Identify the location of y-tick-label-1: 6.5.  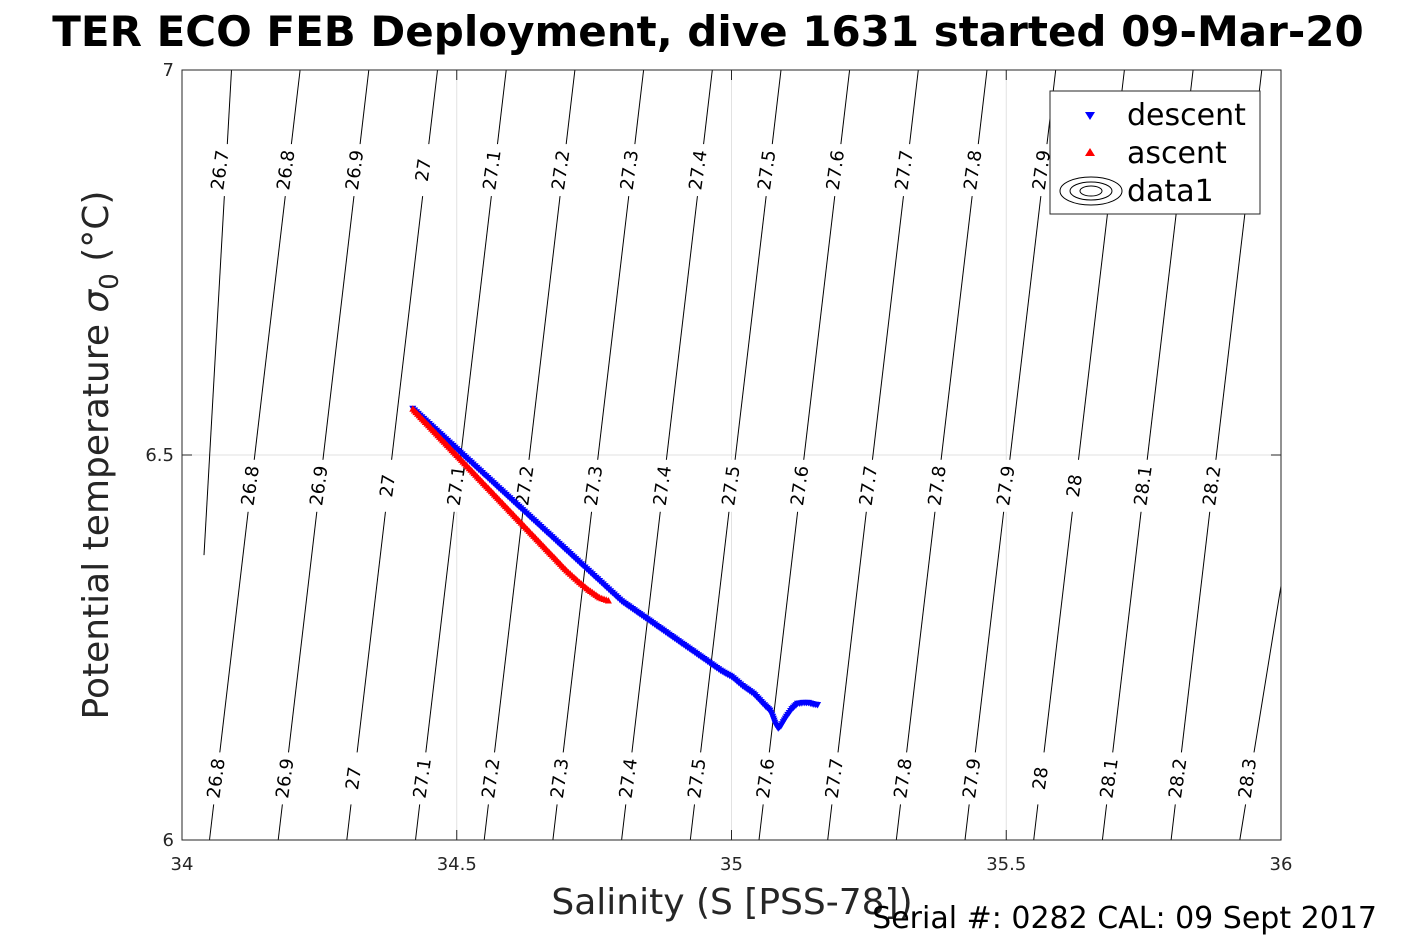
(159, 455).